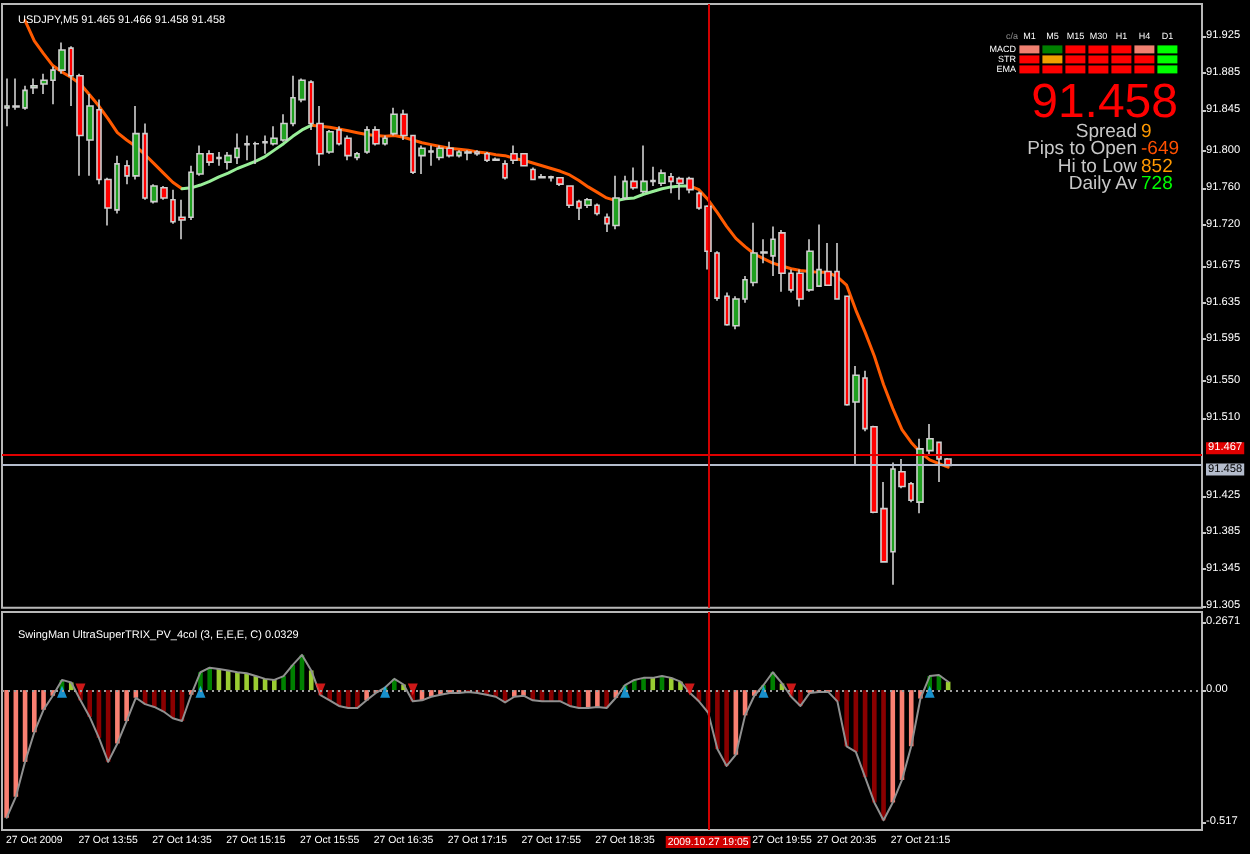 The width and height of the screenshot is (1250, 854). What do you see at coordinates (1157, 184) in the screenshot?
I see `data-label: 728` at bounding box center [1157, 184].